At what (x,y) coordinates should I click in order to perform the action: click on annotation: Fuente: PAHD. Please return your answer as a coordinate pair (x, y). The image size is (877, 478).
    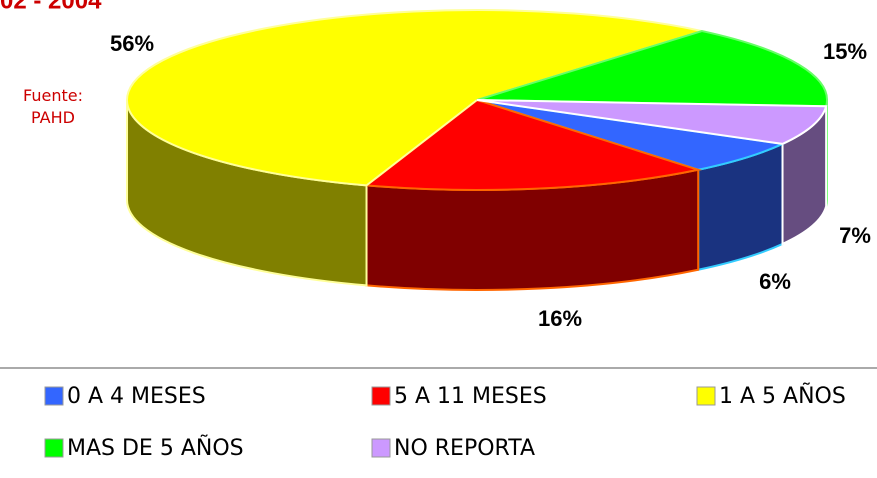
    Looking at the image, I should click on (53, 106).